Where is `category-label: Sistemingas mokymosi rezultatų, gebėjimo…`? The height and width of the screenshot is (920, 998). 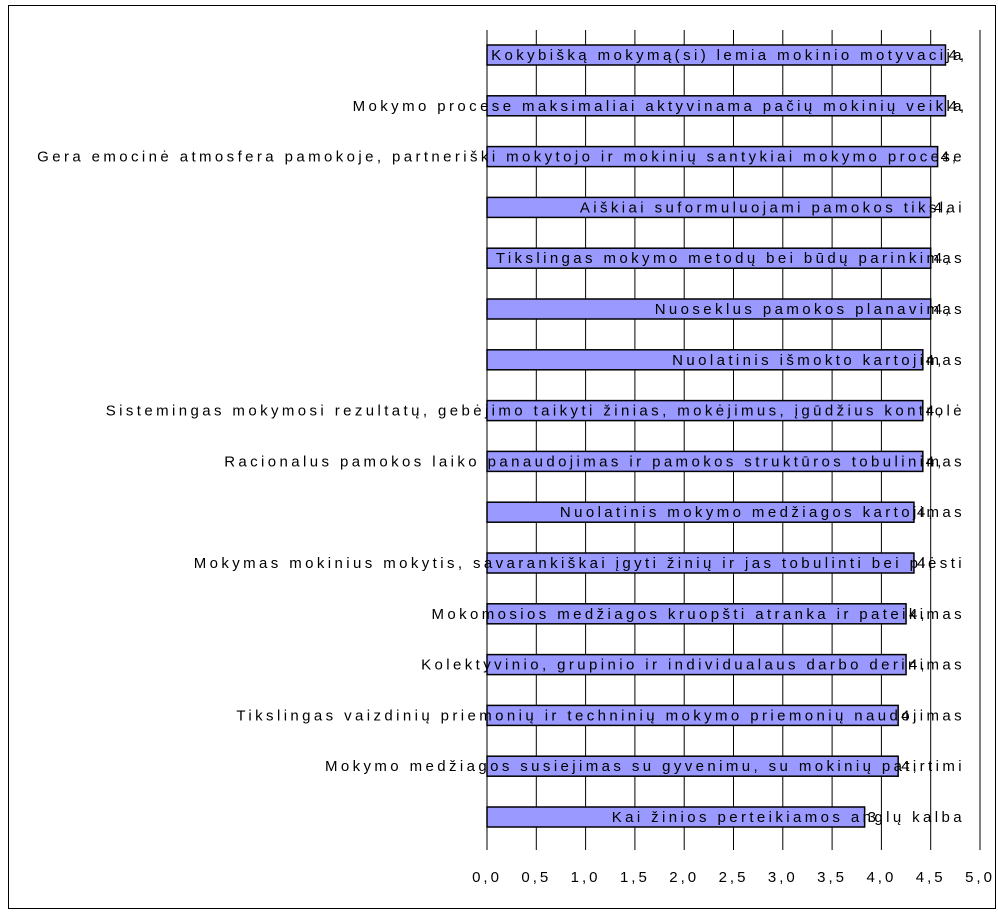
category-label: Sistemingas mokymosi rezultatų, gebėjimo… is located at coordinates (535, 411).